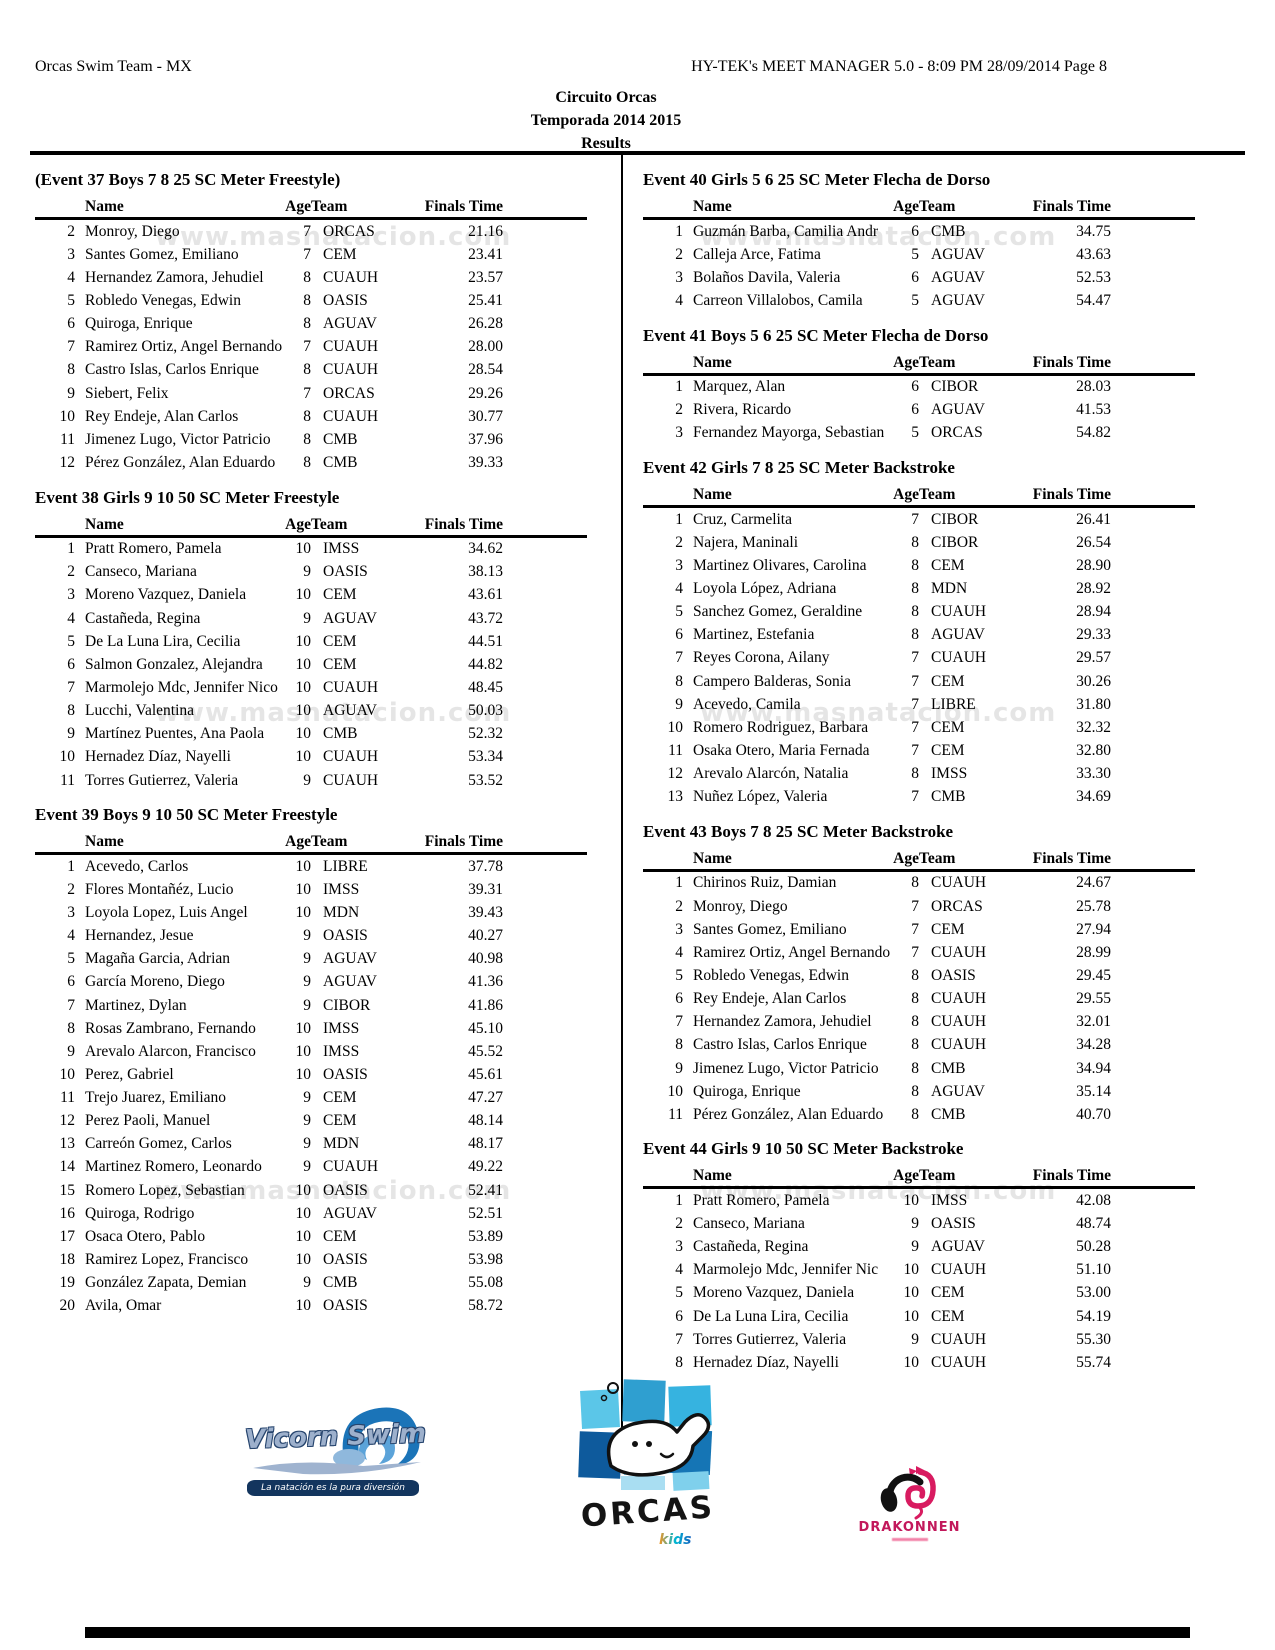  I want to click on swimmer-name: Loyola López, Adriana, so click(765, 588).